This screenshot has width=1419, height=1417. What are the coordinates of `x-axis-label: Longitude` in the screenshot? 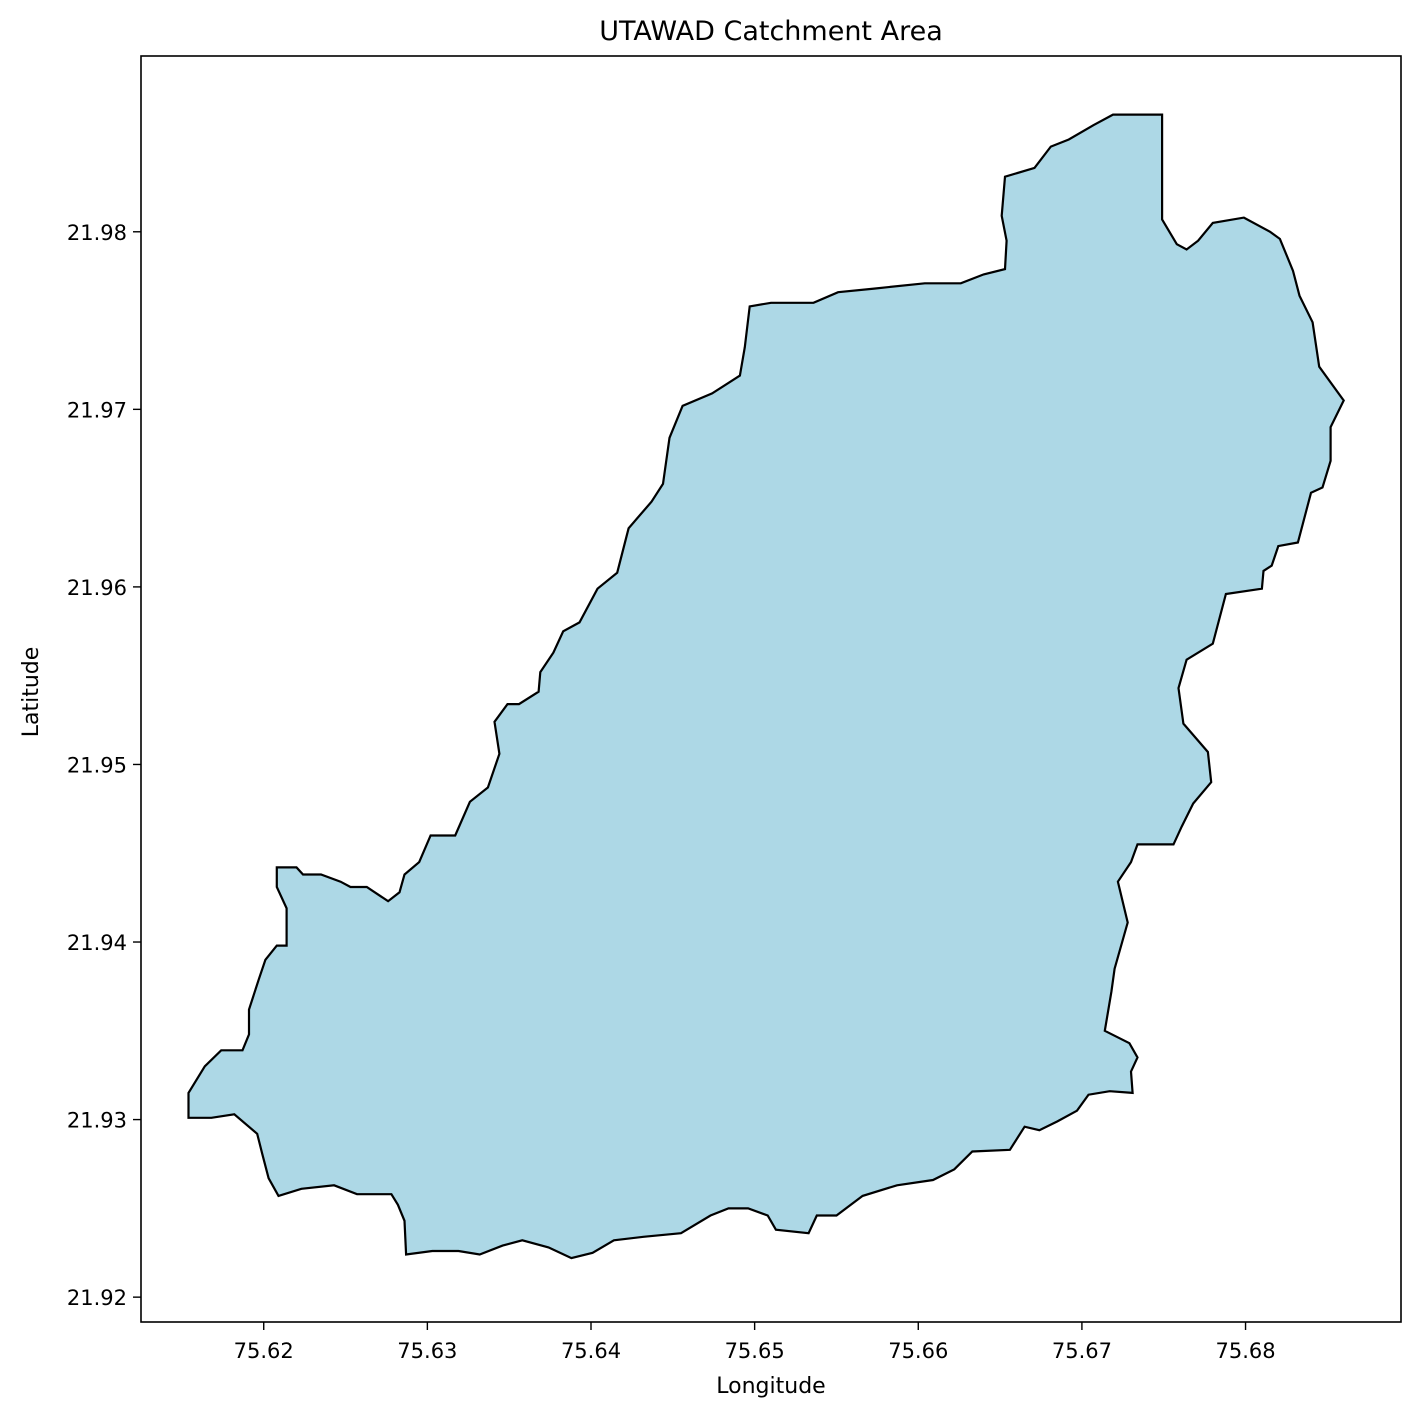 It's located at (770, 1386).